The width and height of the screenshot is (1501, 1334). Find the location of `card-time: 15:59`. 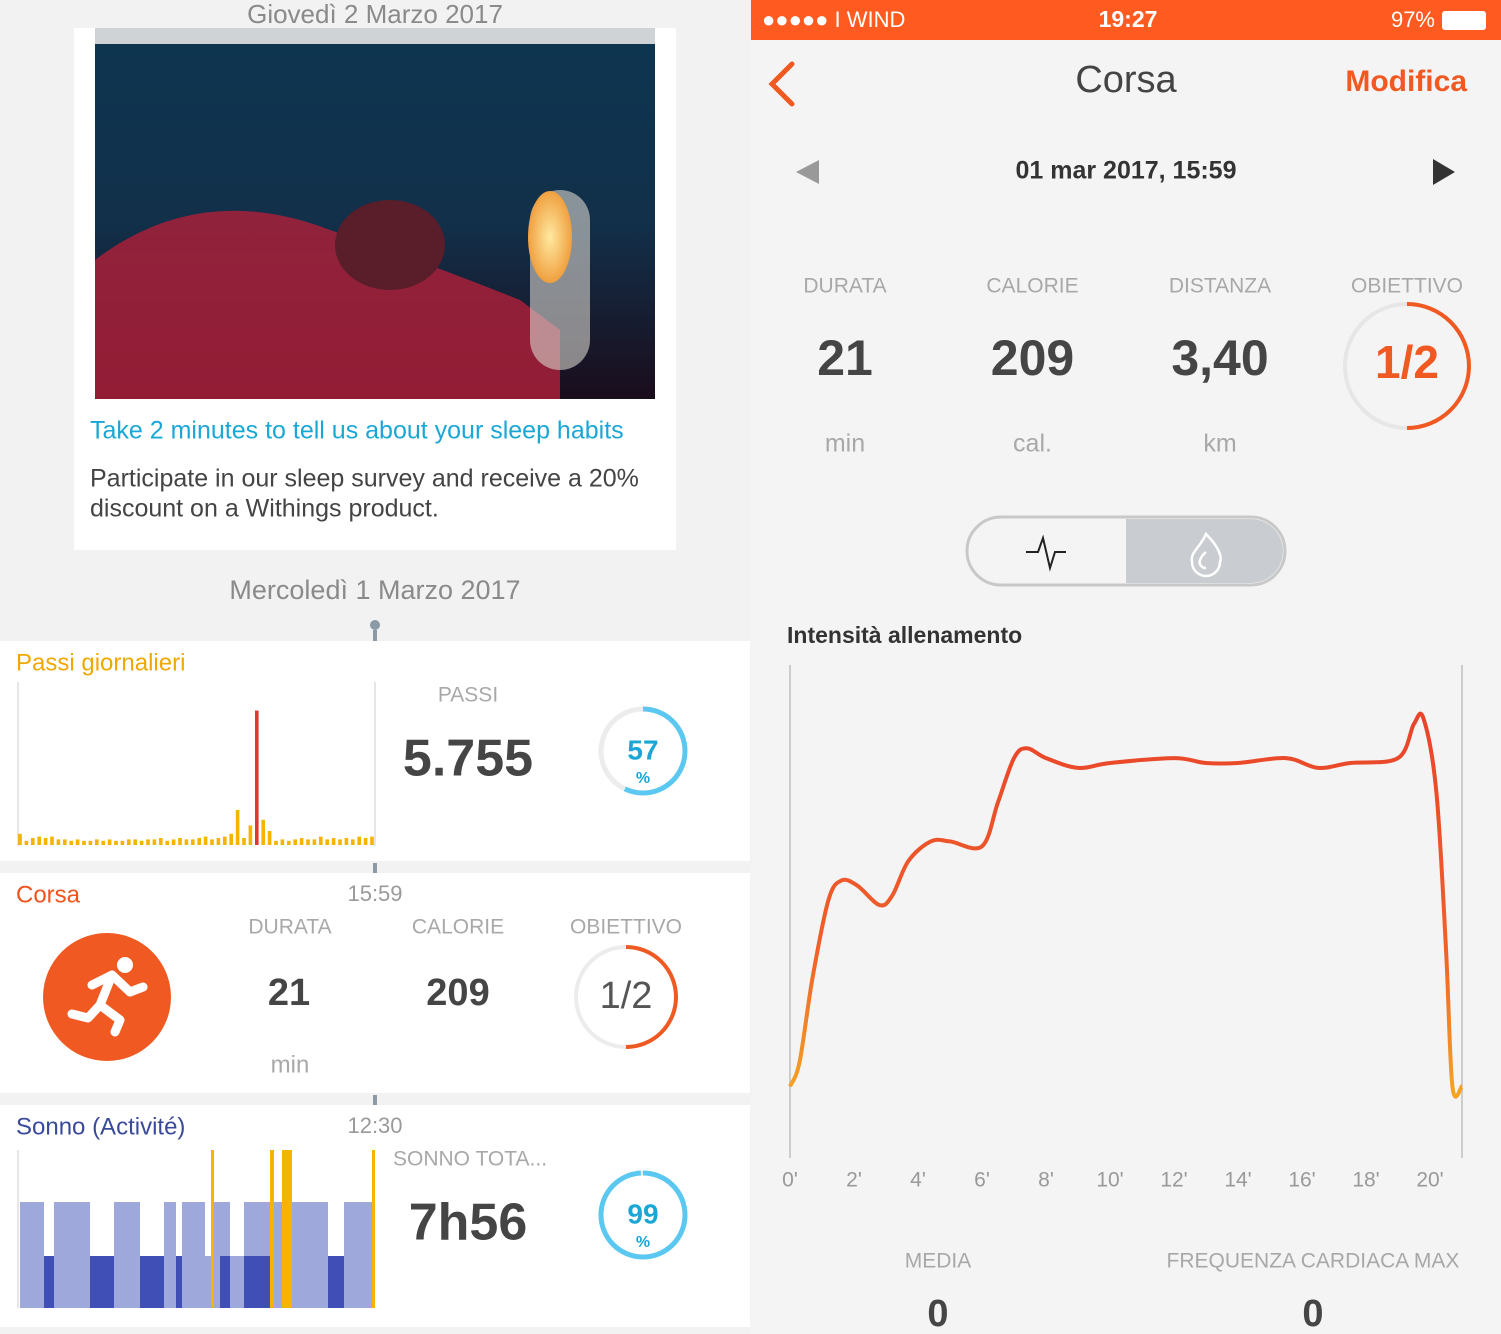

card-time: 15:59 is located at coordinates (374, 893).